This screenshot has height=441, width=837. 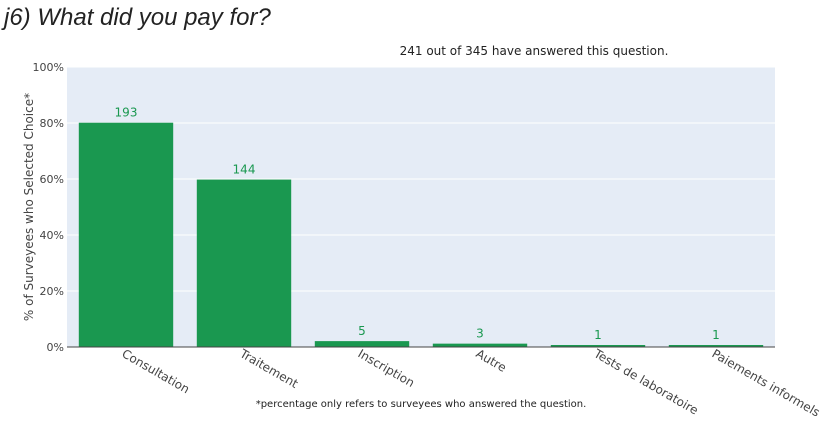 I want to click on y-tick-label: 60%, so click(x=52, y=179).